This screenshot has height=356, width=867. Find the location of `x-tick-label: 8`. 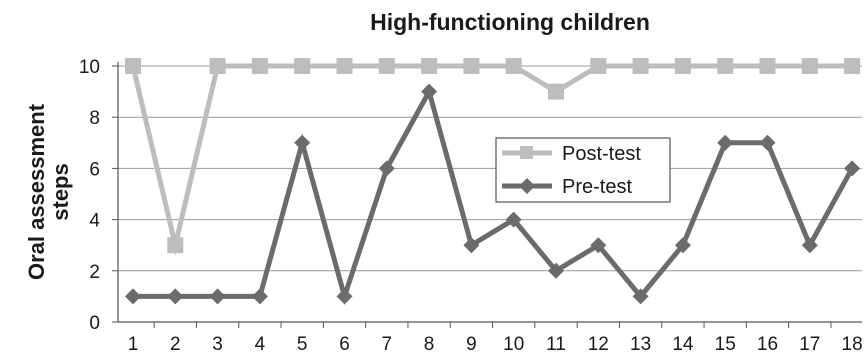

x-tick-label: 8 is located at coordinates (429, 344).